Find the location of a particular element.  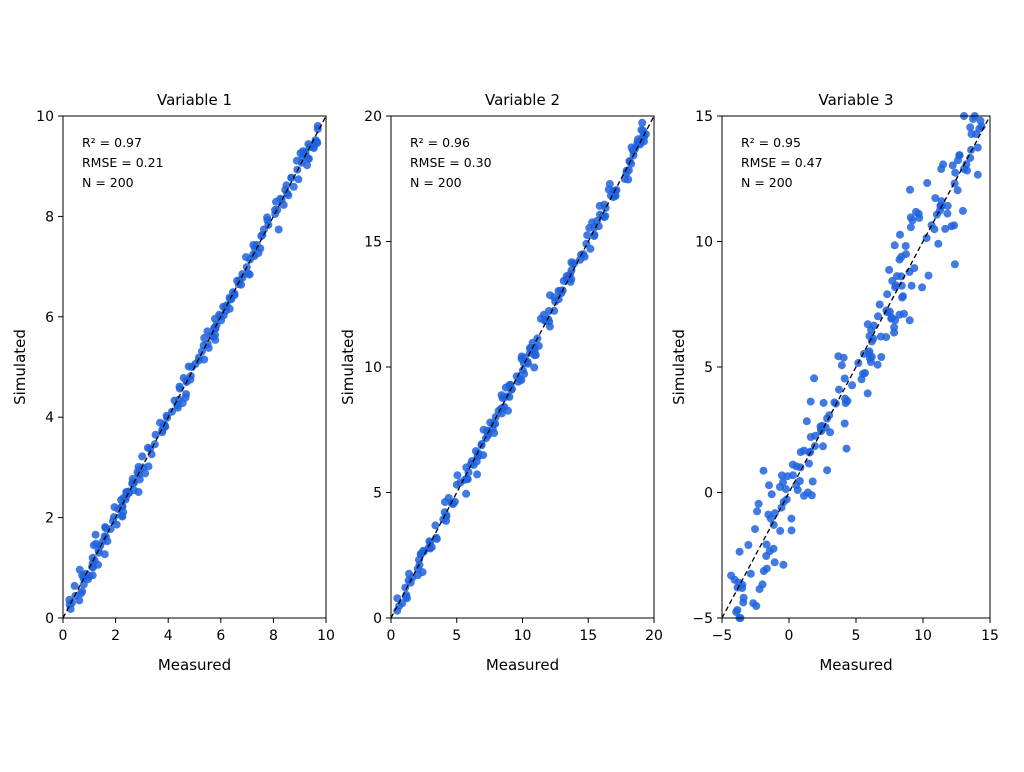

stats-line: RMSE = 0.21 is located at coordinates (123, 162).